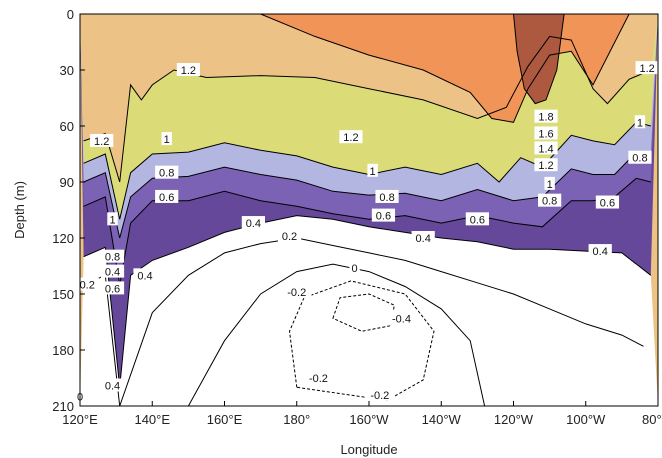 The image size is (662, 458). Describe the element at coordinates (586, 419) in the screenshot. I see `x-tick-label: 100°W` at that location.